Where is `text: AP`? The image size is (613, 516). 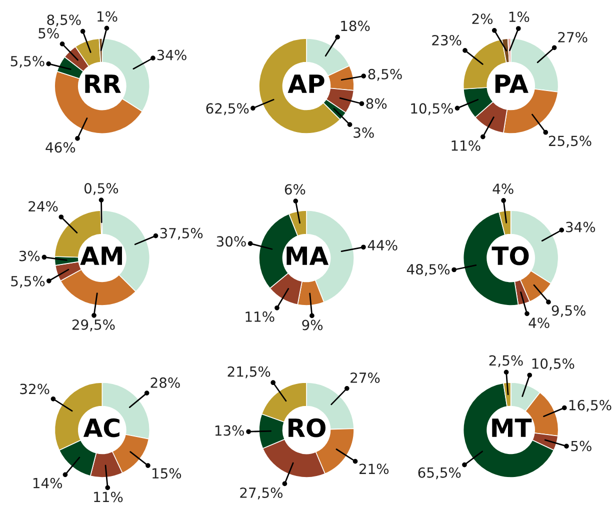 text: AP is located at coordinates (306, 83).